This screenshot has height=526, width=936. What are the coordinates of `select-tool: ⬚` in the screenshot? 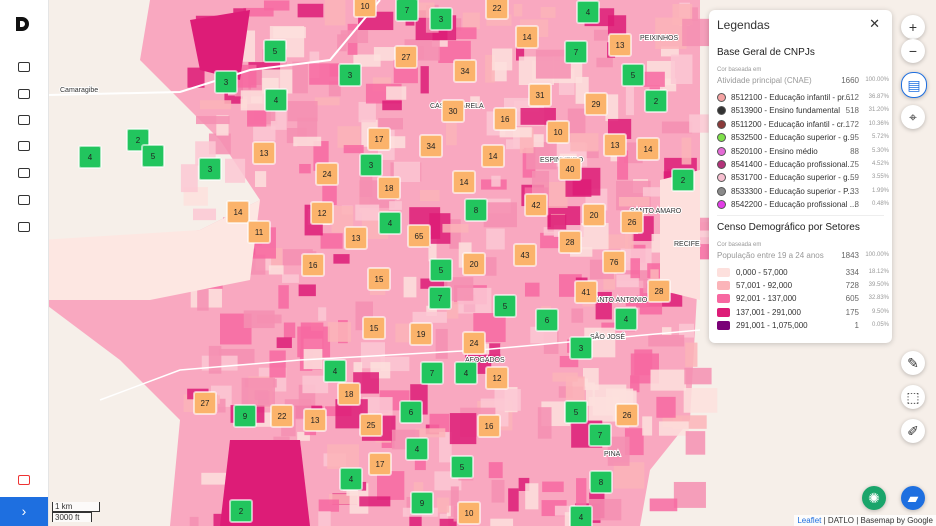 It's located at (913, 397).